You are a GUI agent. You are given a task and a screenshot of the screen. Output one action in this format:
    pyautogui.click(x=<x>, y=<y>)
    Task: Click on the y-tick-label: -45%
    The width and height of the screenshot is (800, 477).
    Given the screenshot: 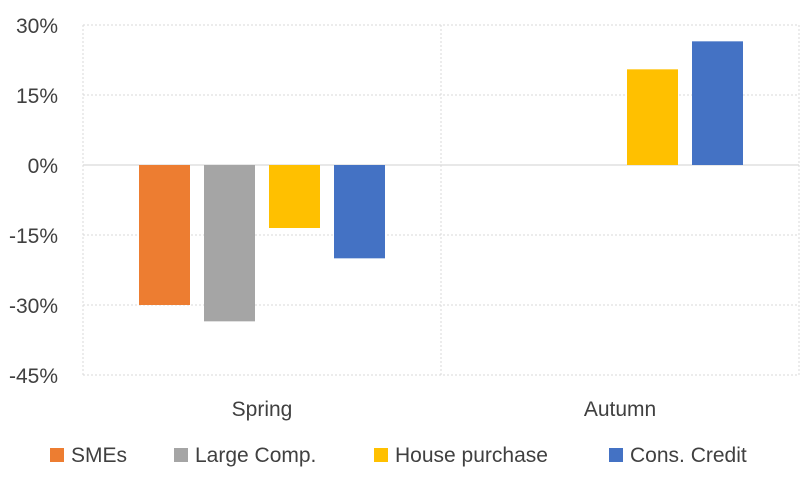 What is the action you would take?
    pyautogui.click(x=33, y=376)
    